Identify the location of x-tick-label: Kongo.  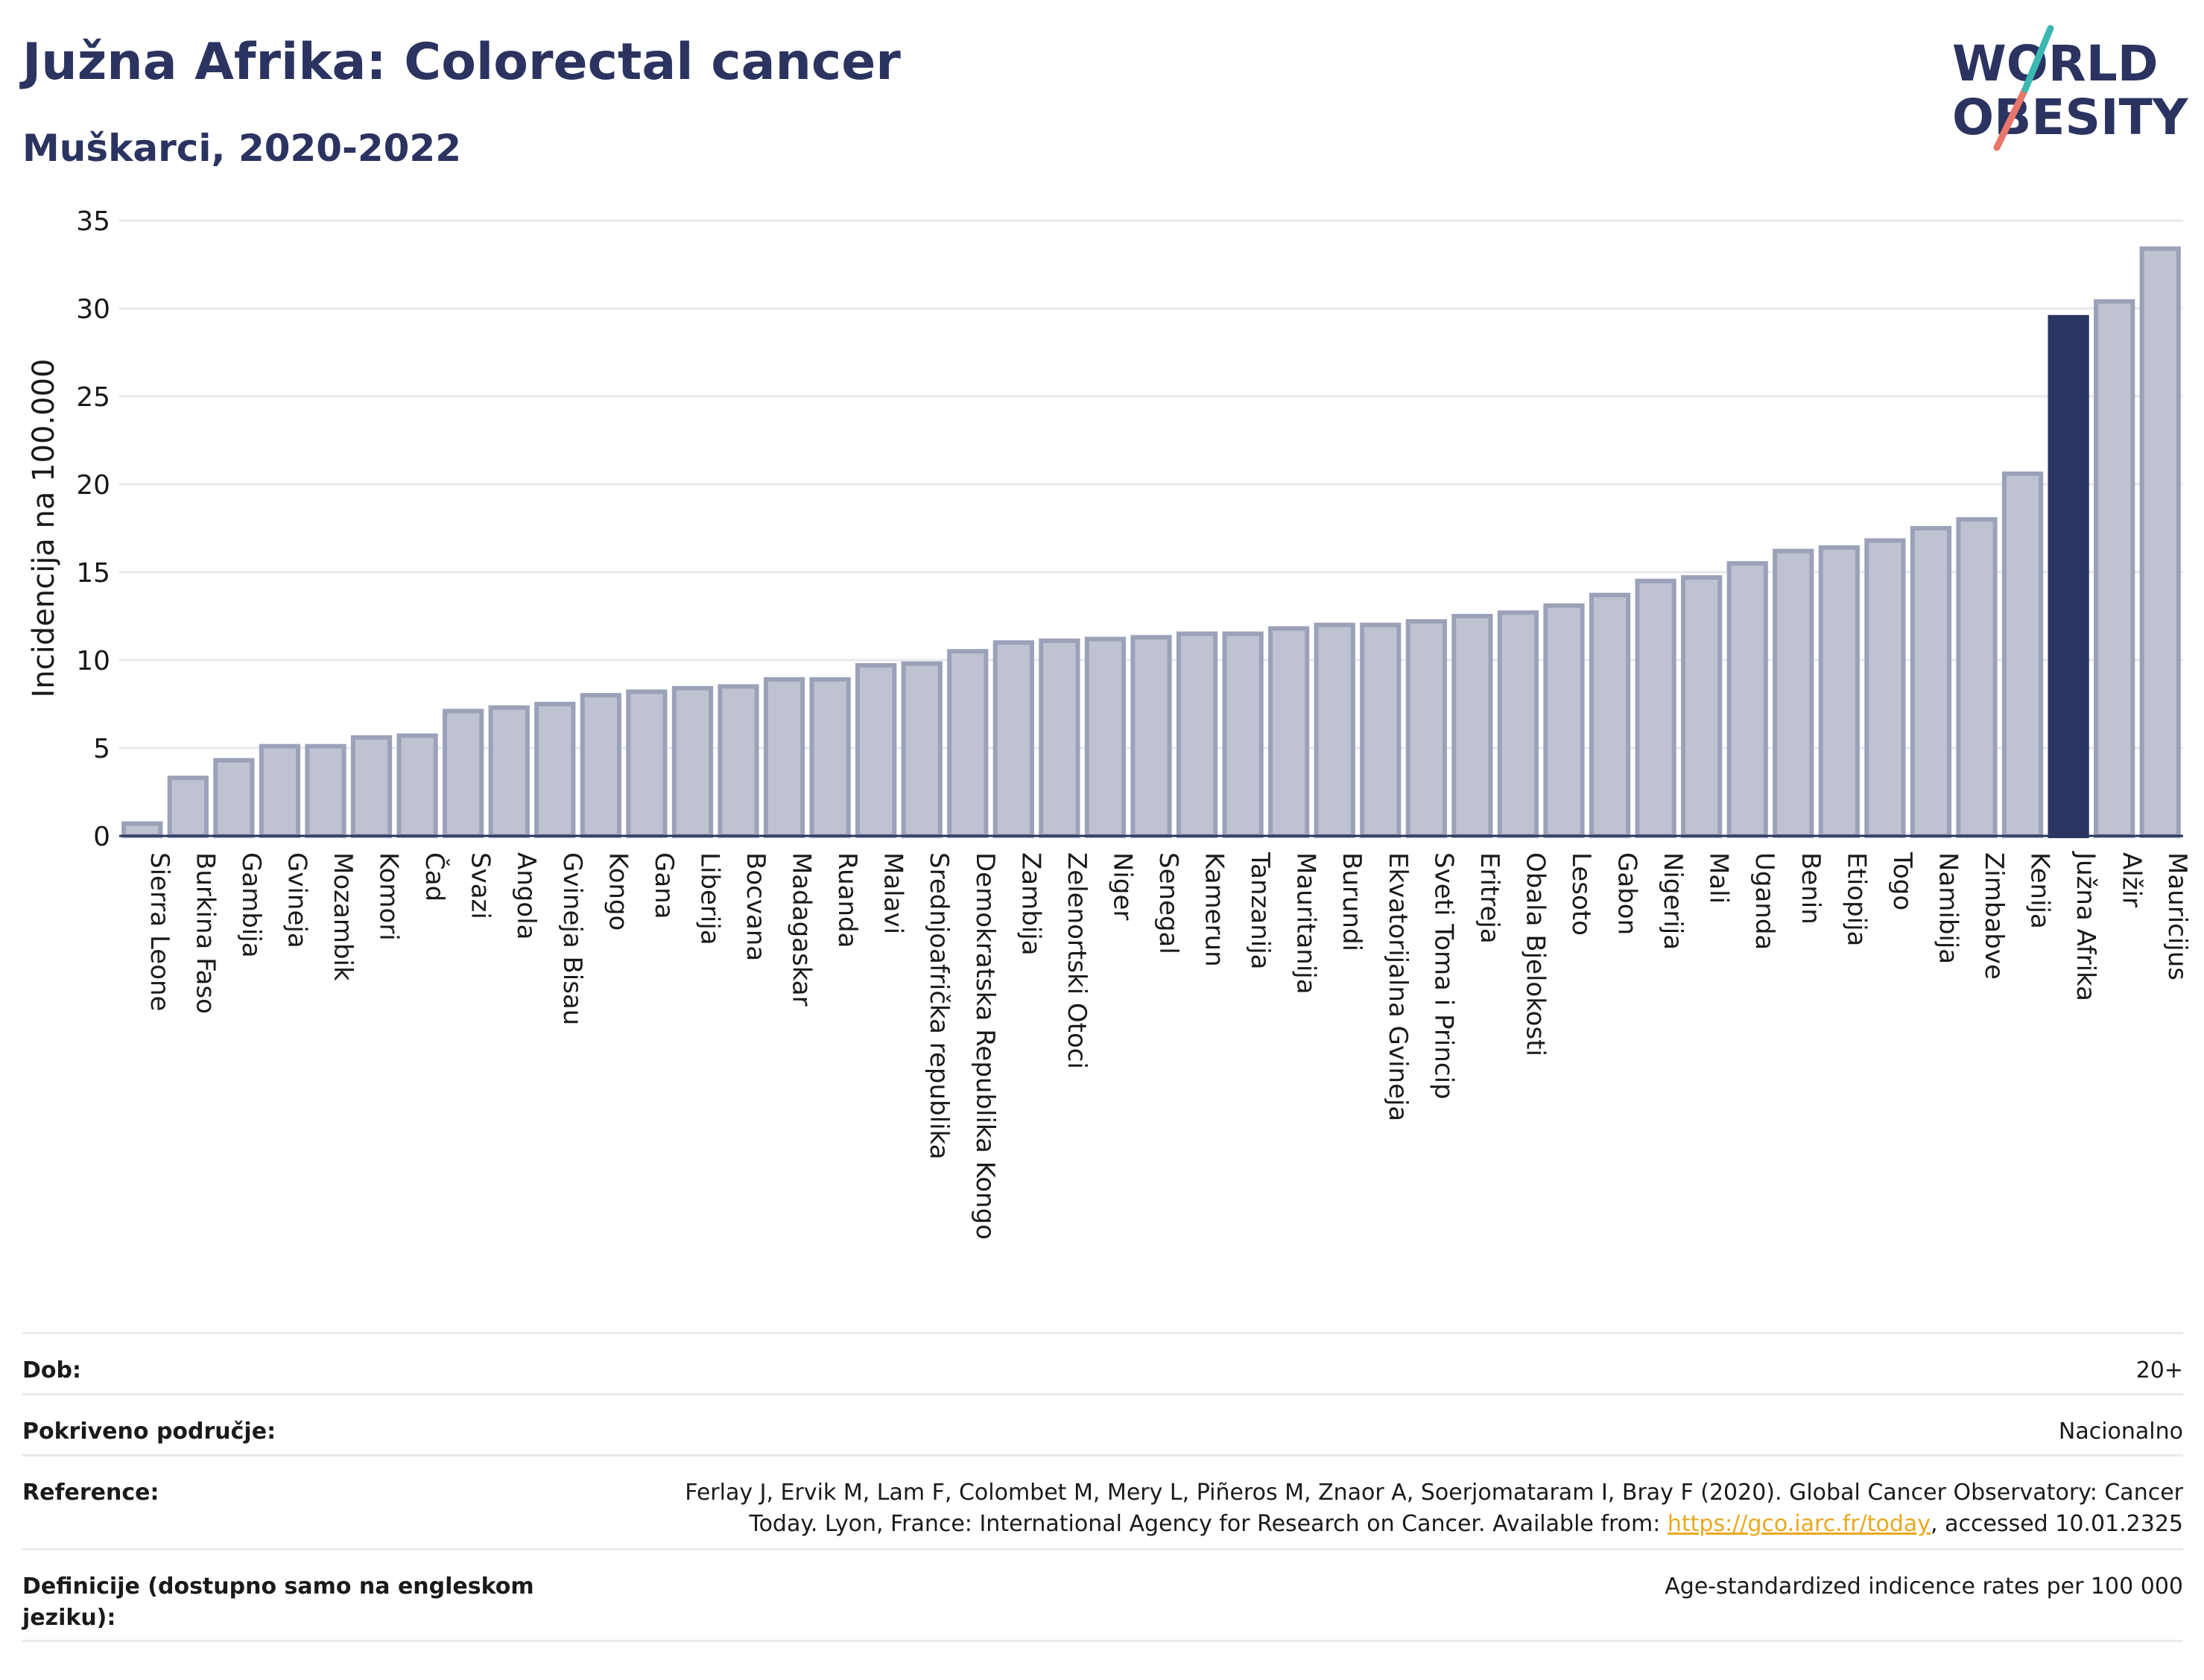
(618, 891).